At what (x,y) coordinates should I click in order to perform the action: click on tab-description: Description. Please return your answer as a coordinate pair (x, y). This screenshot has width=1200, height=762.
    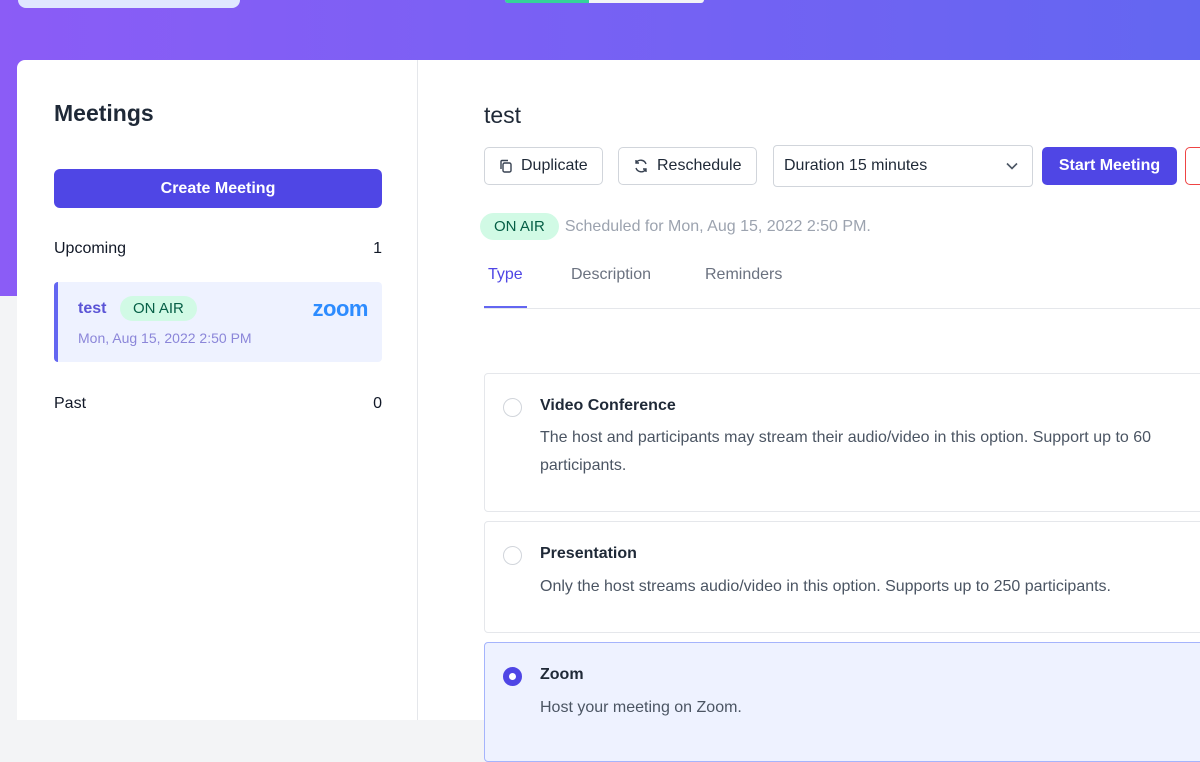
    Looking at the image, I should click on (611, 274).